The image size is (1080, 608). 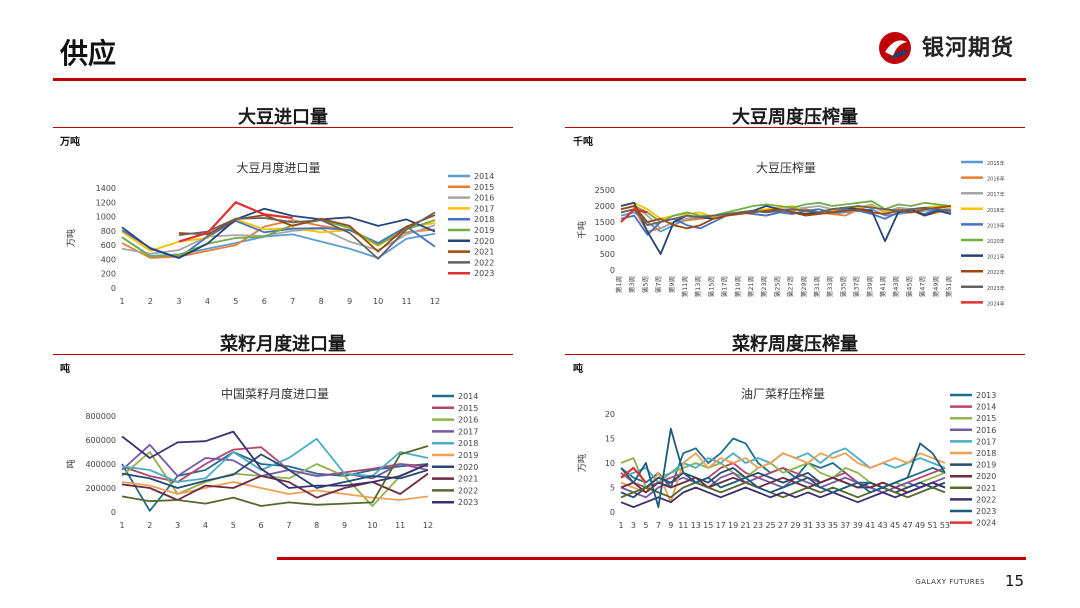 What do you see at coordinates (658, 284) in the screenshot?
I see `x-tick-label: 第7周` at bounding box center [658, 284].